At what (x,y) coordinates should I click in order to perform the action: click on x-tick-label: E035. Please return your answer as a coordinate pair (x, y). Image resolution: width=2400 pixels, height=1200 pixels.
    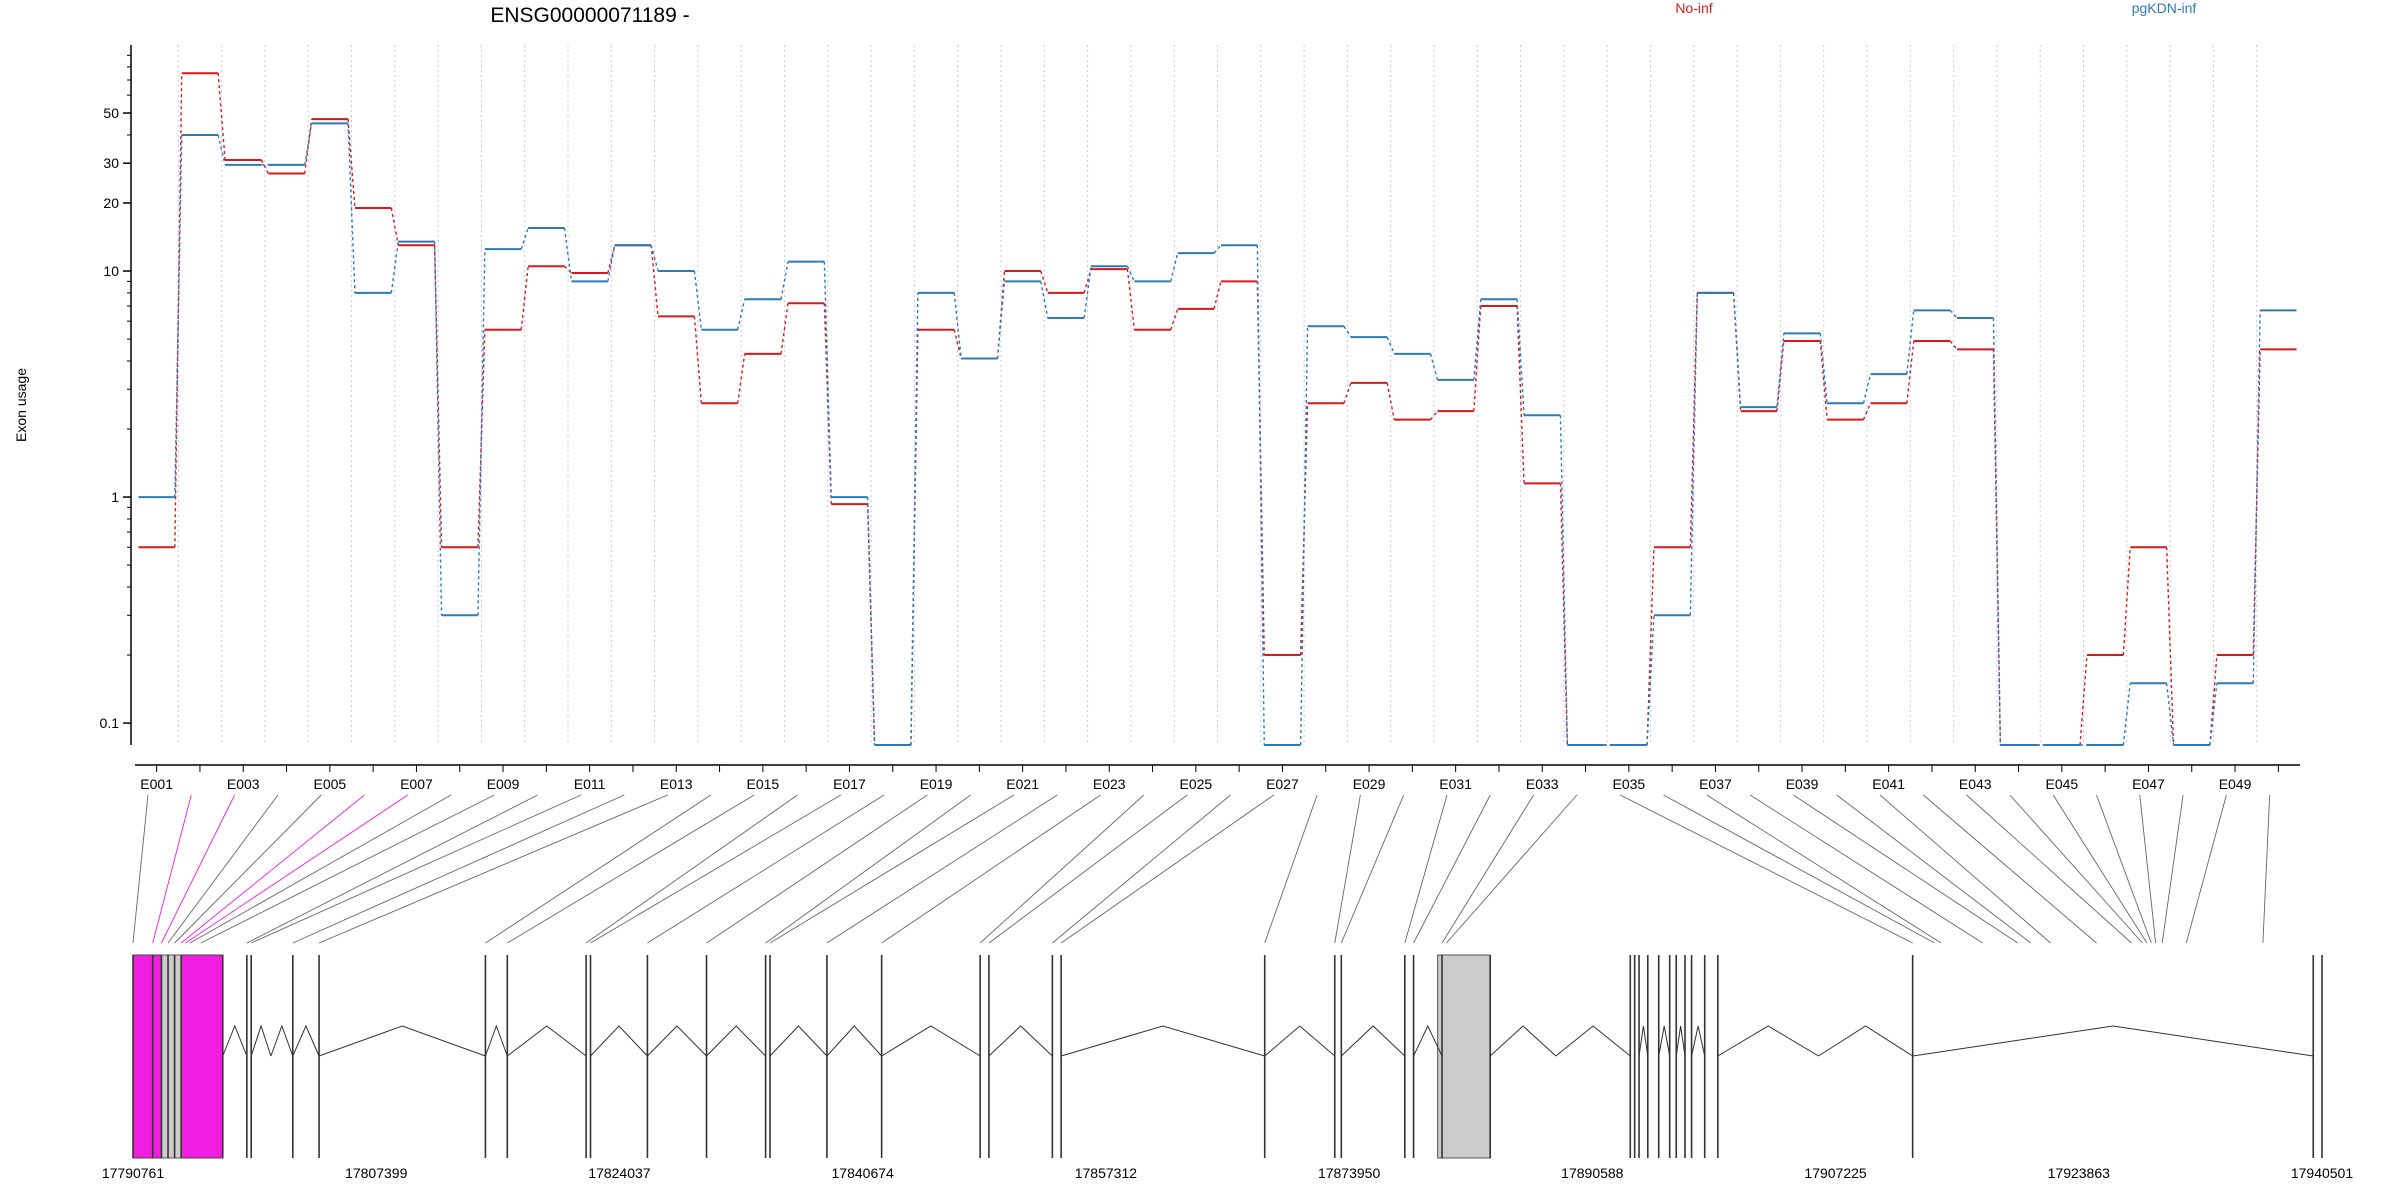
    Looking at the image, I should click on (1628, 784).